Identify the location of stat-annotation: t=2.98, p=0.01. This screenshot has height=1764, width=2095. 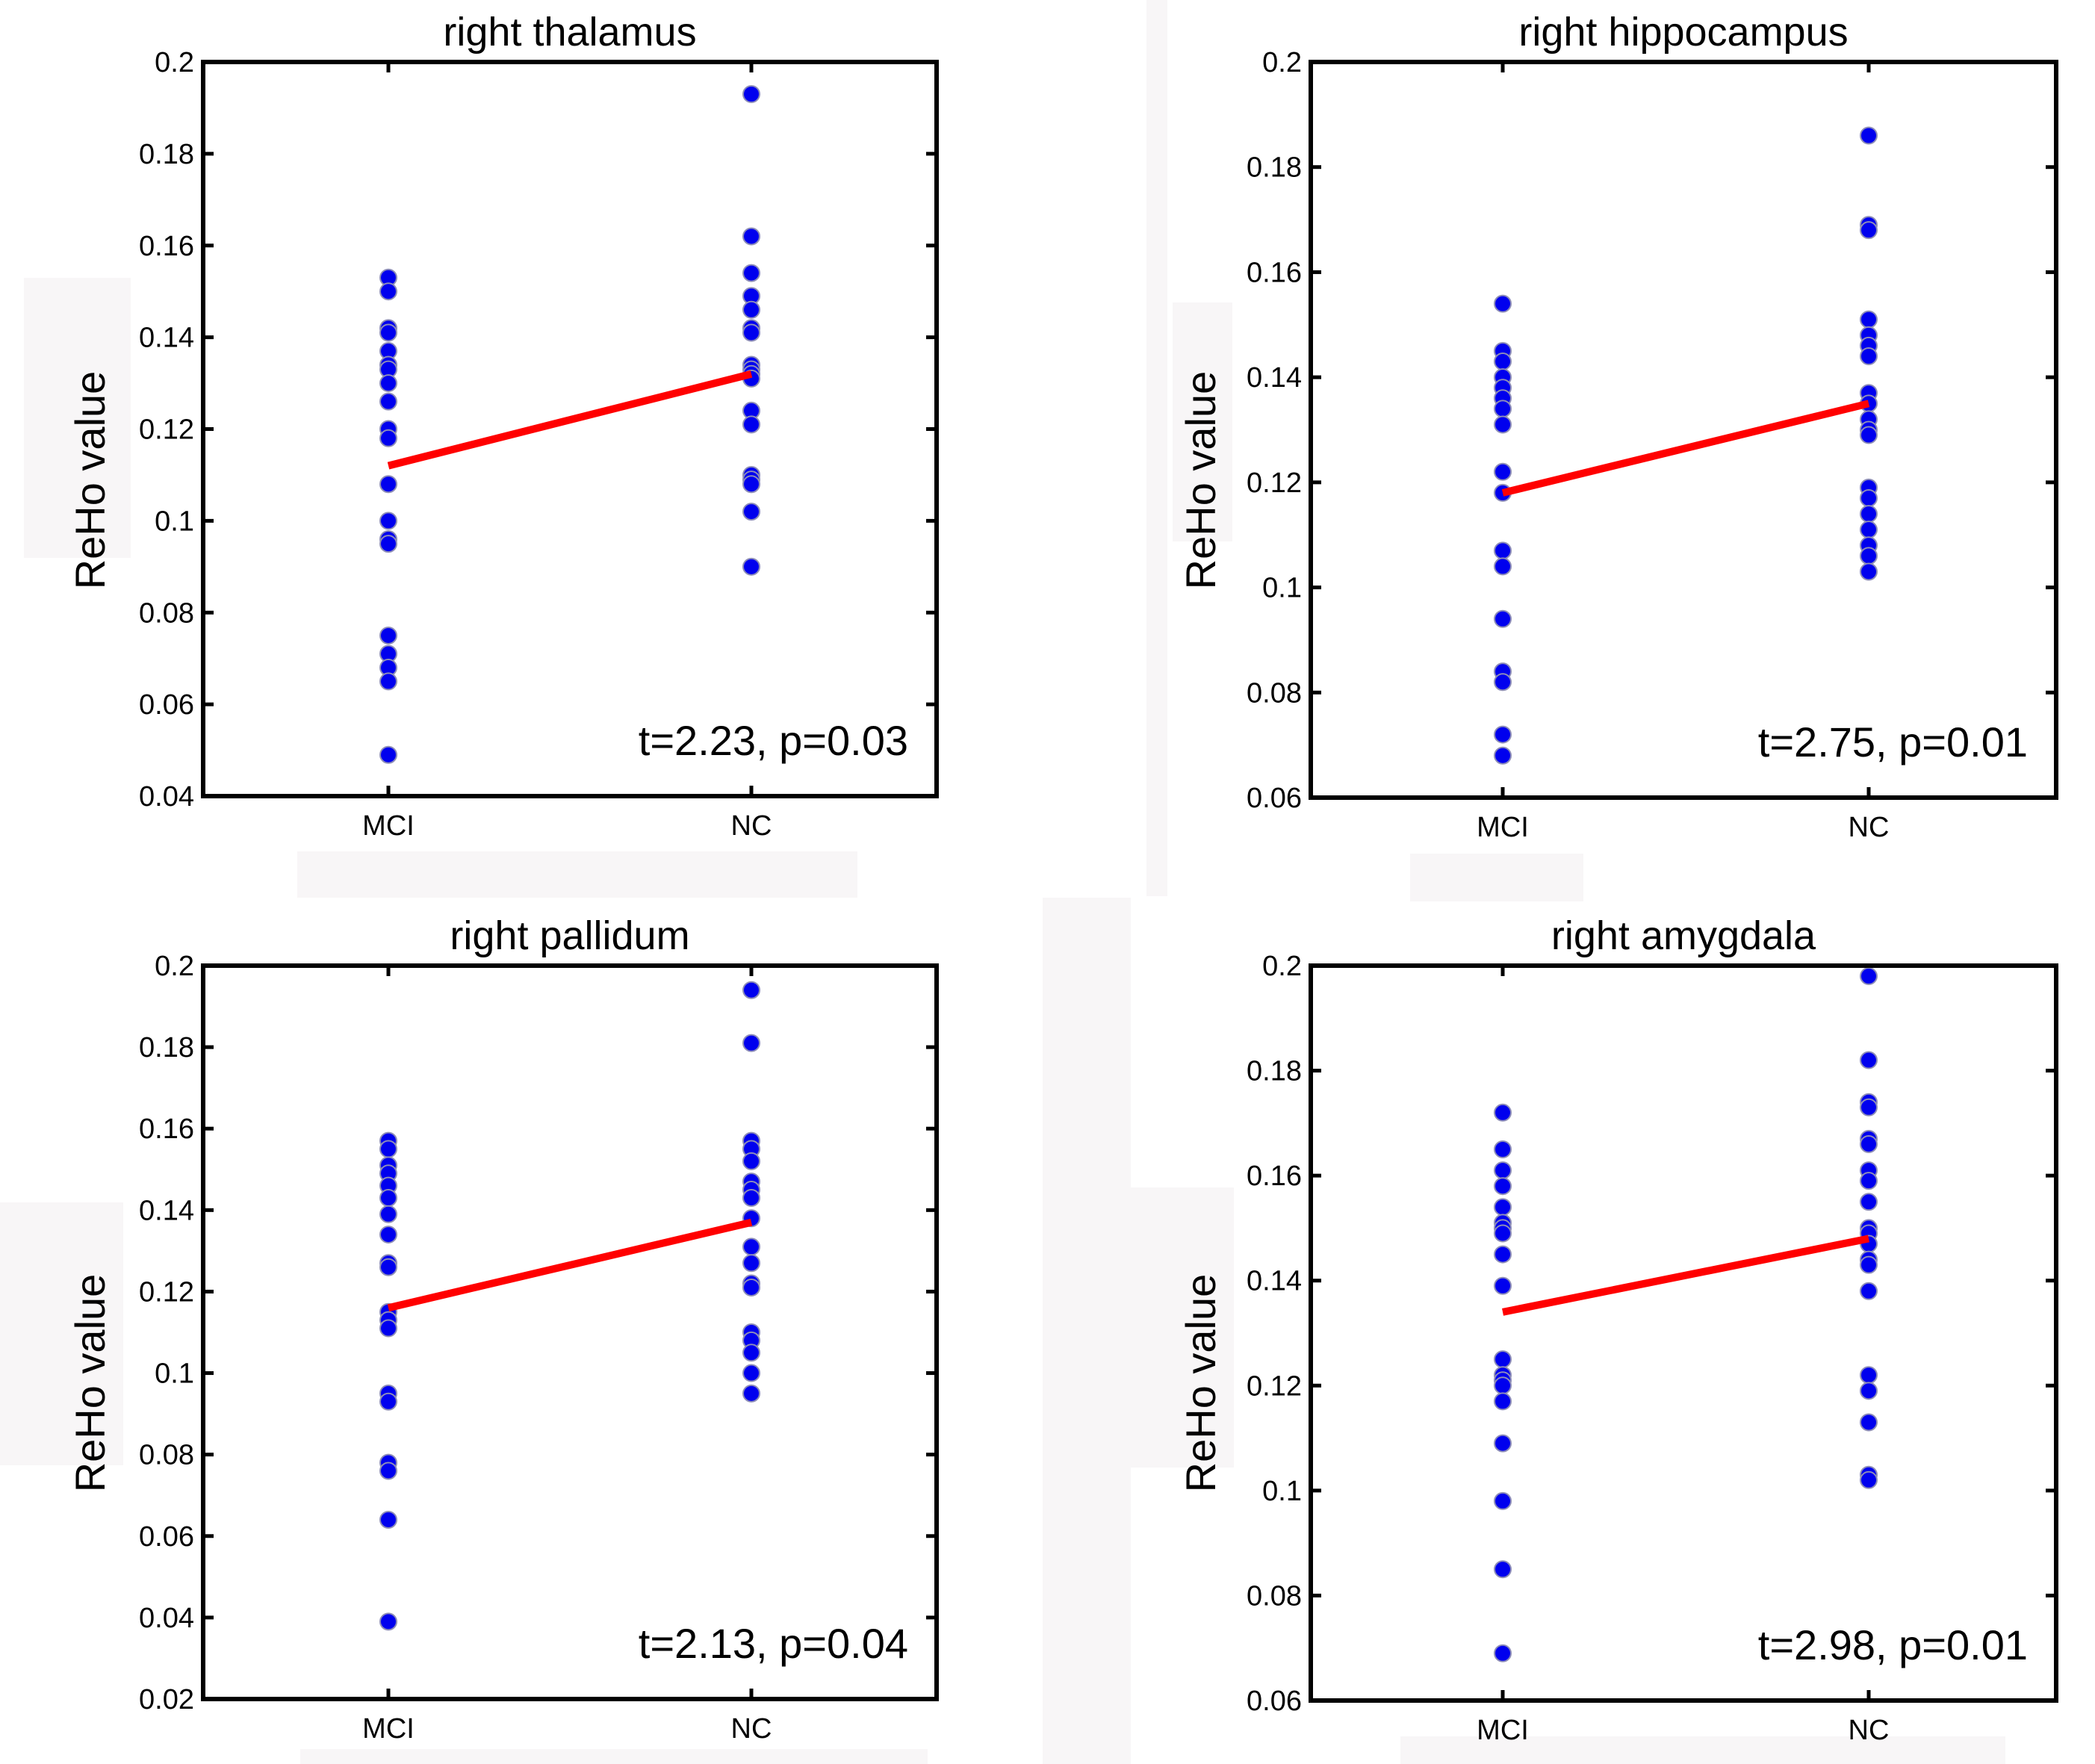
(1893, 1644).